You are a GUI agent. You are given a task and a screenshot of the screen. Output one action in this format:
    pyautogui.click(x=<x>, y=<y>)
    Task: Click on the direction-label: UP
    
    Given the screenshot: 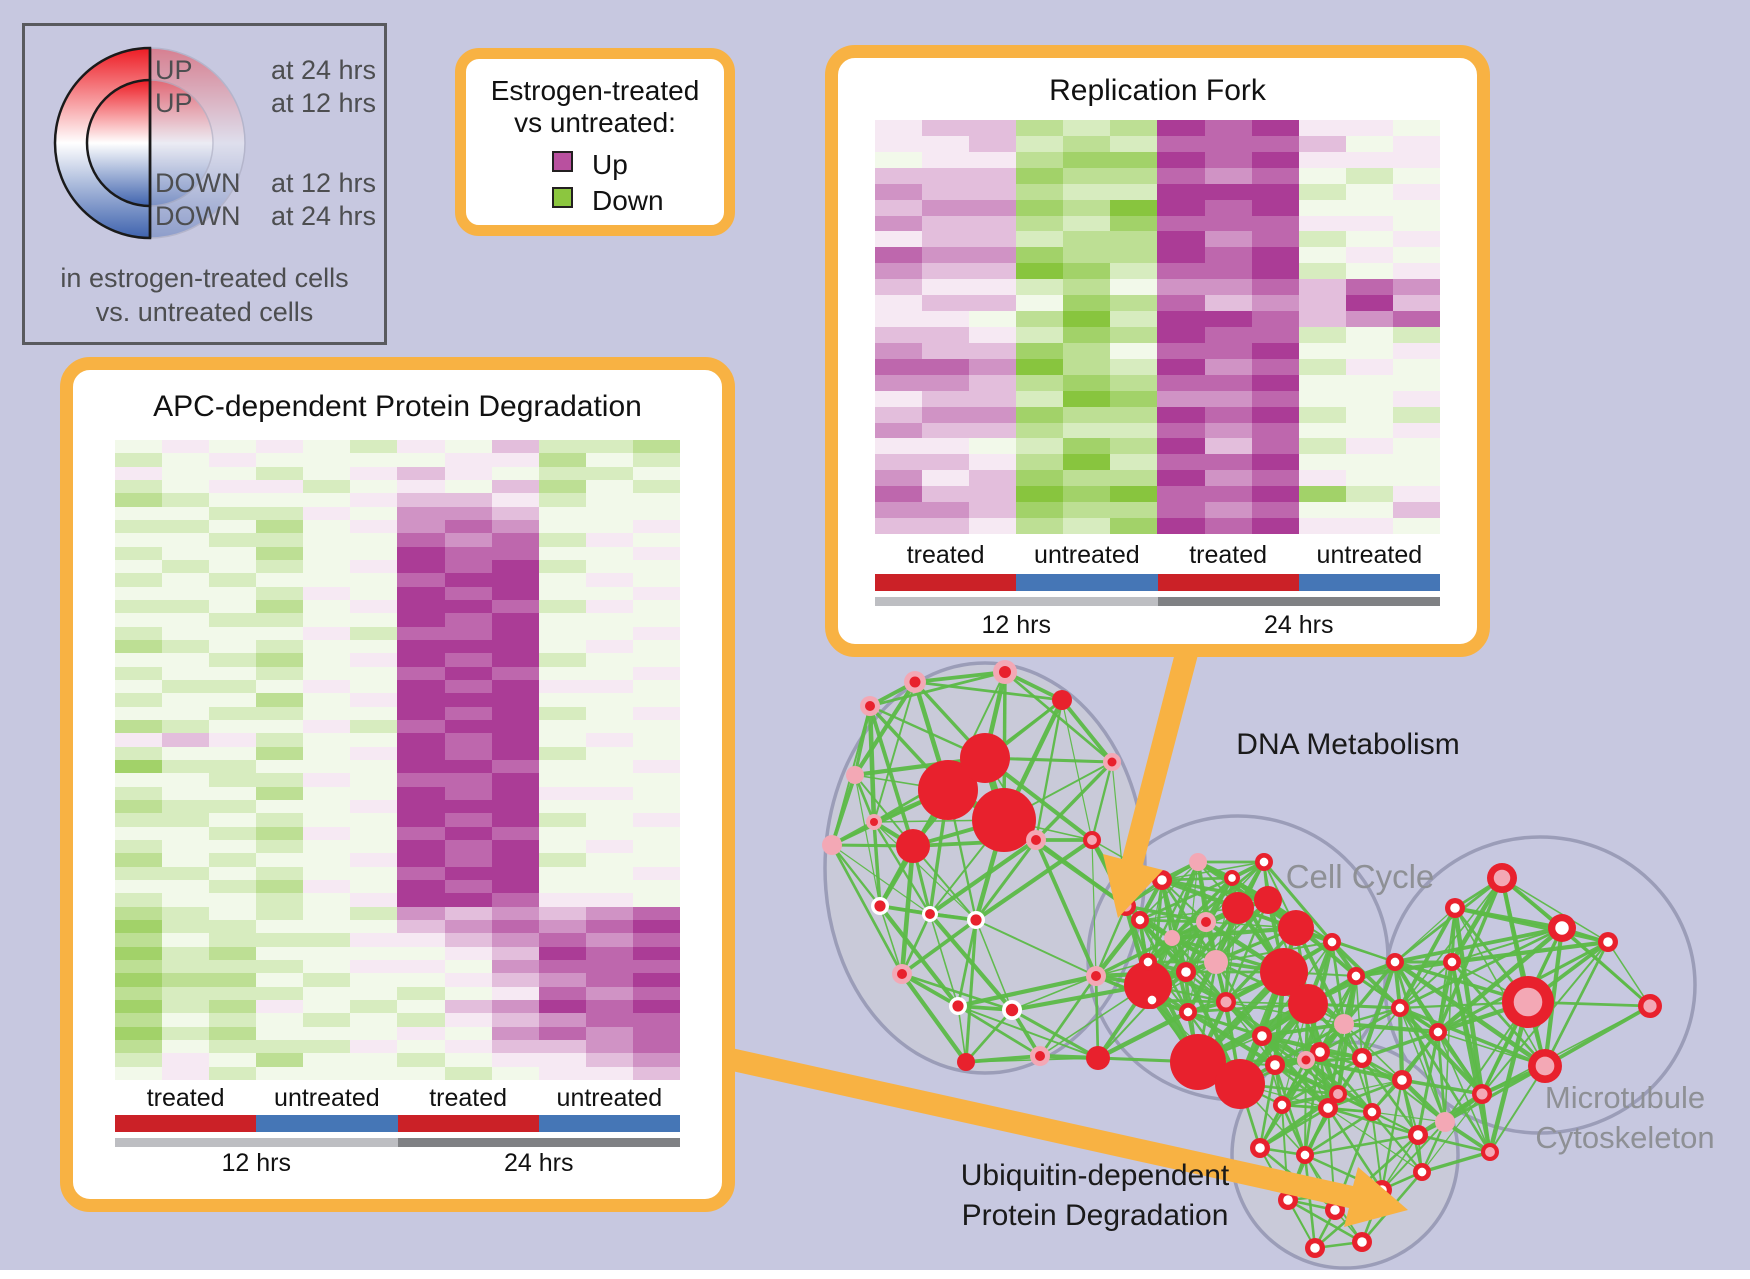 What is the action you would take?
    pyautogui.click(x=174, y=70)
    